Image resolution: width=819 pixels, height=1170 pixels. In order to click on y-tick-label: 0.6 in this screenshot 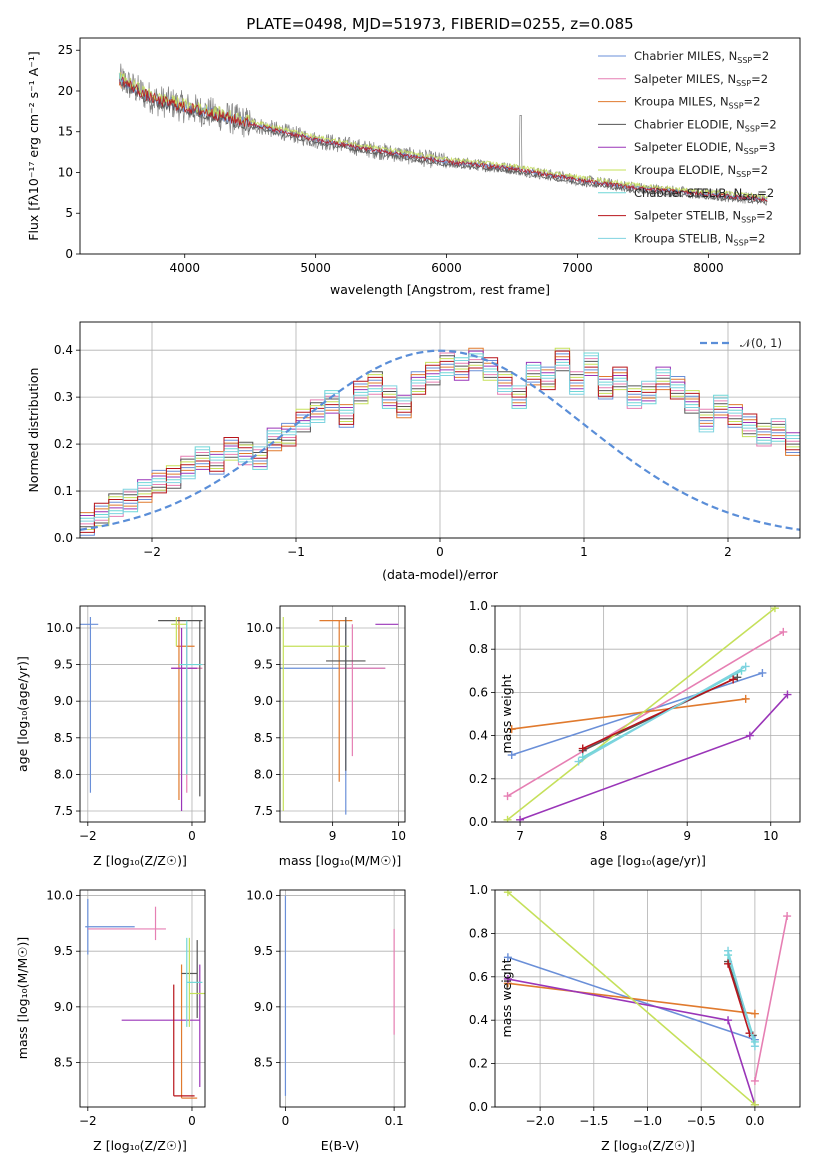, I will do `click(478, 692)`.